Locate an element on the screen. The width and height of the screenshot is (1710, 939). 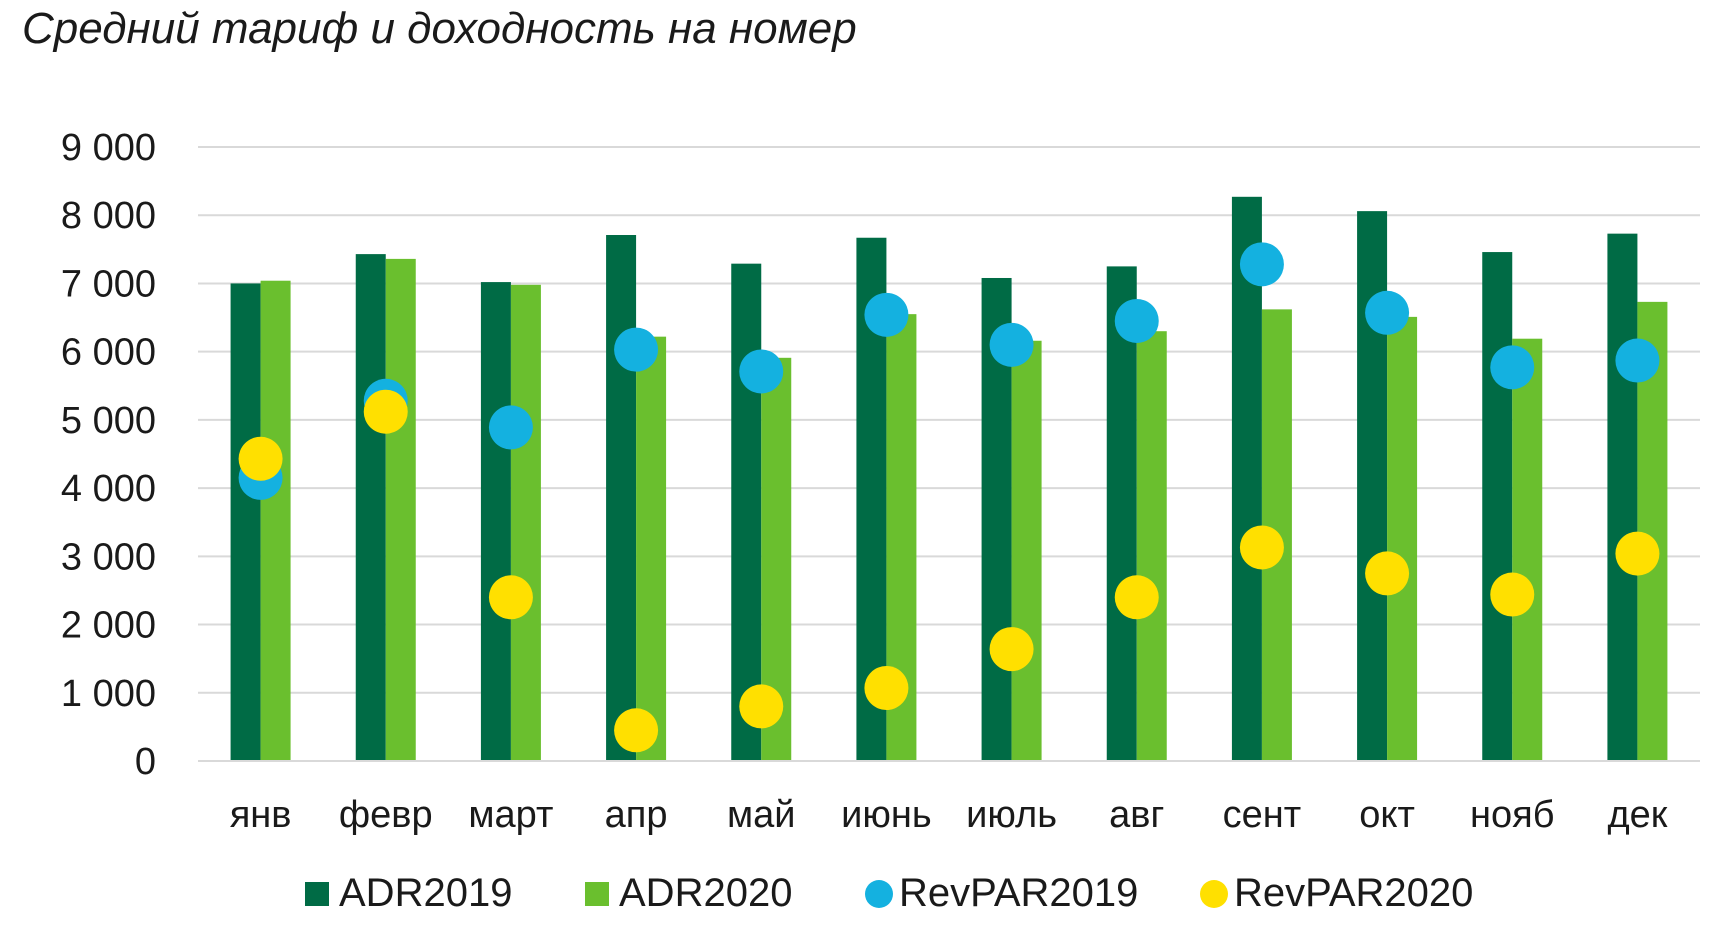
x-category-label: март is located at coordinates (510, 815).